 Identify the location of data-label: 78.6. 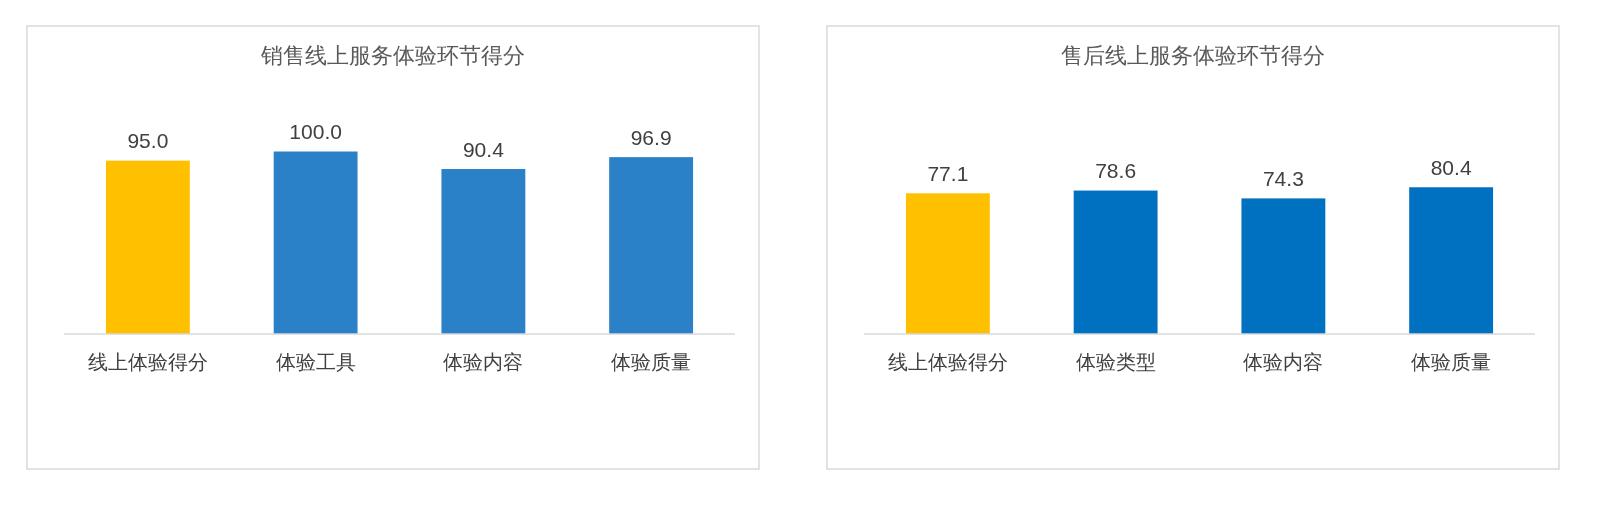
(1116, 171).